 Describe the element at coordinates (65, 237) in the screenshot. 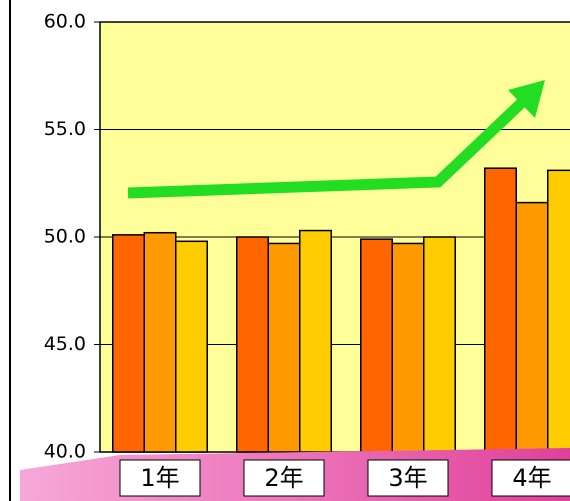

I see `y-tick-label: 50.0` at that location.